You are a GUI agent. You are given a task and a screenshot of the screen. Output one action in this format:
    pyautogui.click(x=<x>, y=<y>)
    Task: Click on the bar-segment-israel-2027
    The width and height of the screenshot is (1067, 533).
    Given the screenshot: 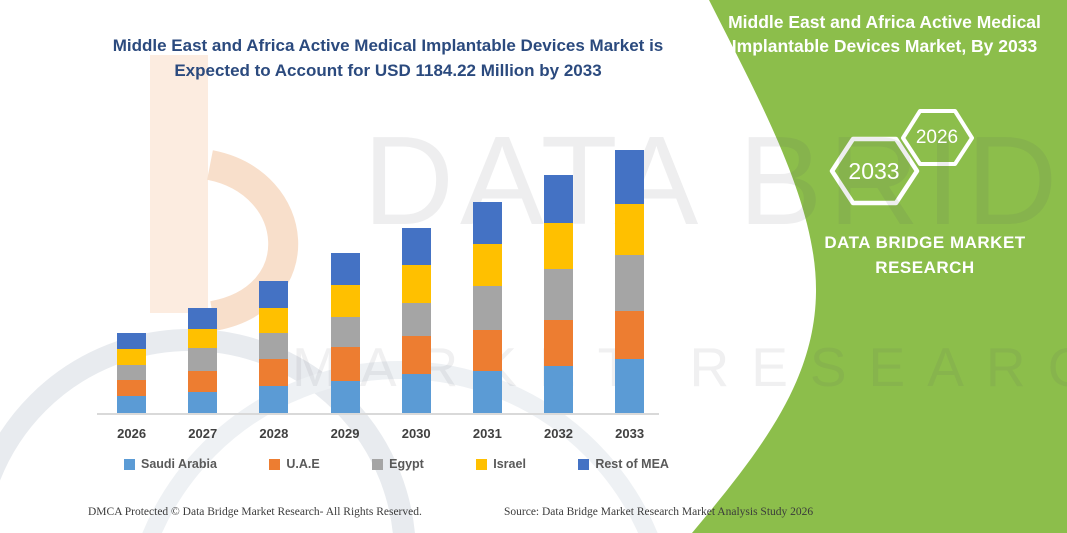 What is the action you would take?
    pyautogui.click(x=203, y=338)
    